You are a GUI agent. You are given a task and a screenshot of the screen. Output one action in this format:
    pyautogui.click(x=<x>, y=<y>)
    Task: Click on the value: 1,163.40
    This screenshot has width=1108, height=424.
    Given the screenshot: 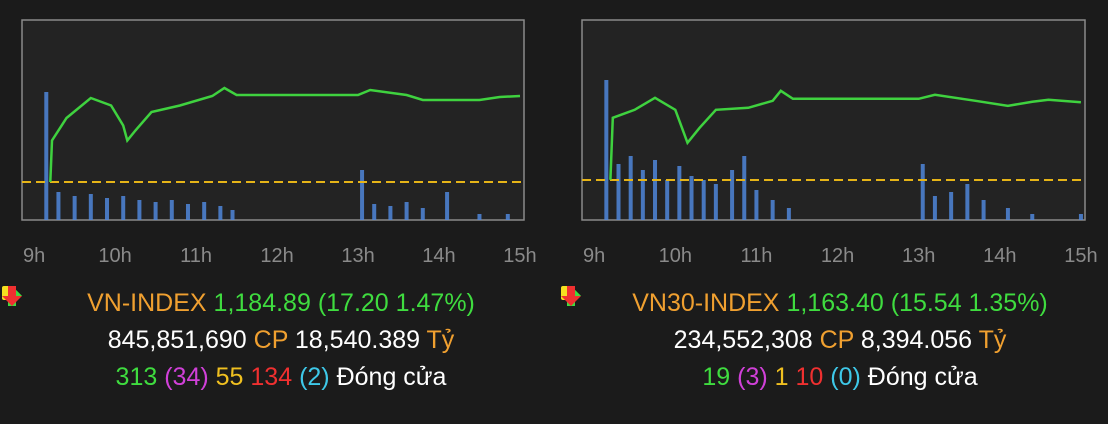 What is the action you would take?
    pyautogui.click(x=835, y=303)
    